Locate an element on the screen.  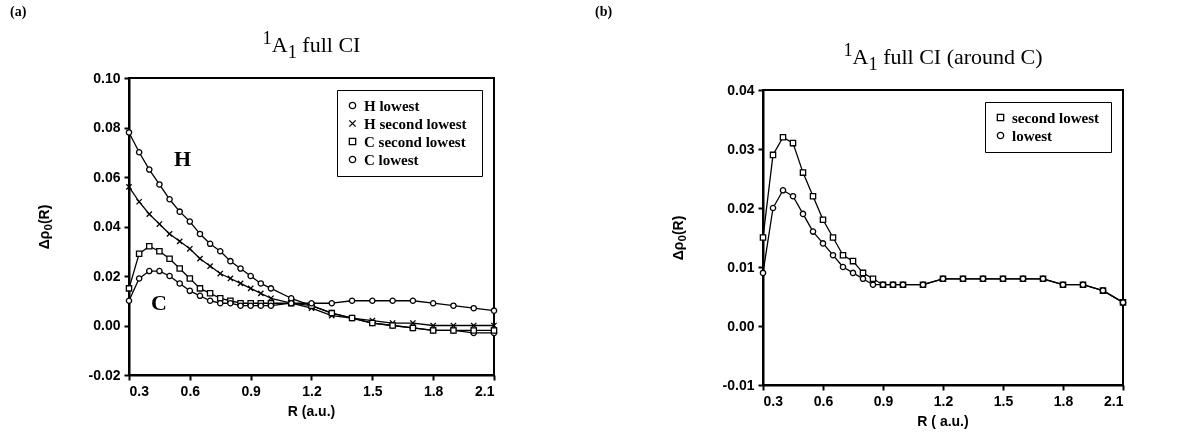
chart-title: $^{1}$A$_{1}$ full CI (around C) is located at coordinates (943, 57).